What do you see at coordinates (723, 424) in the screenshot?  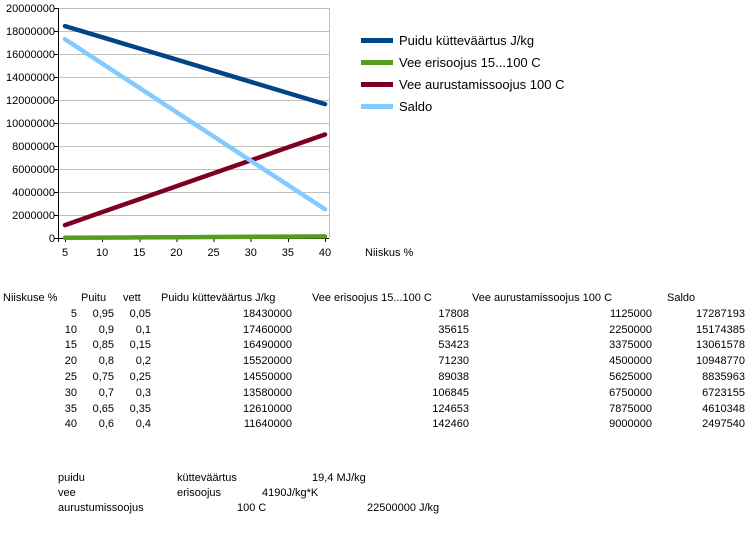 I see `table-cell: 2497540` at bounding box center [723, 424].